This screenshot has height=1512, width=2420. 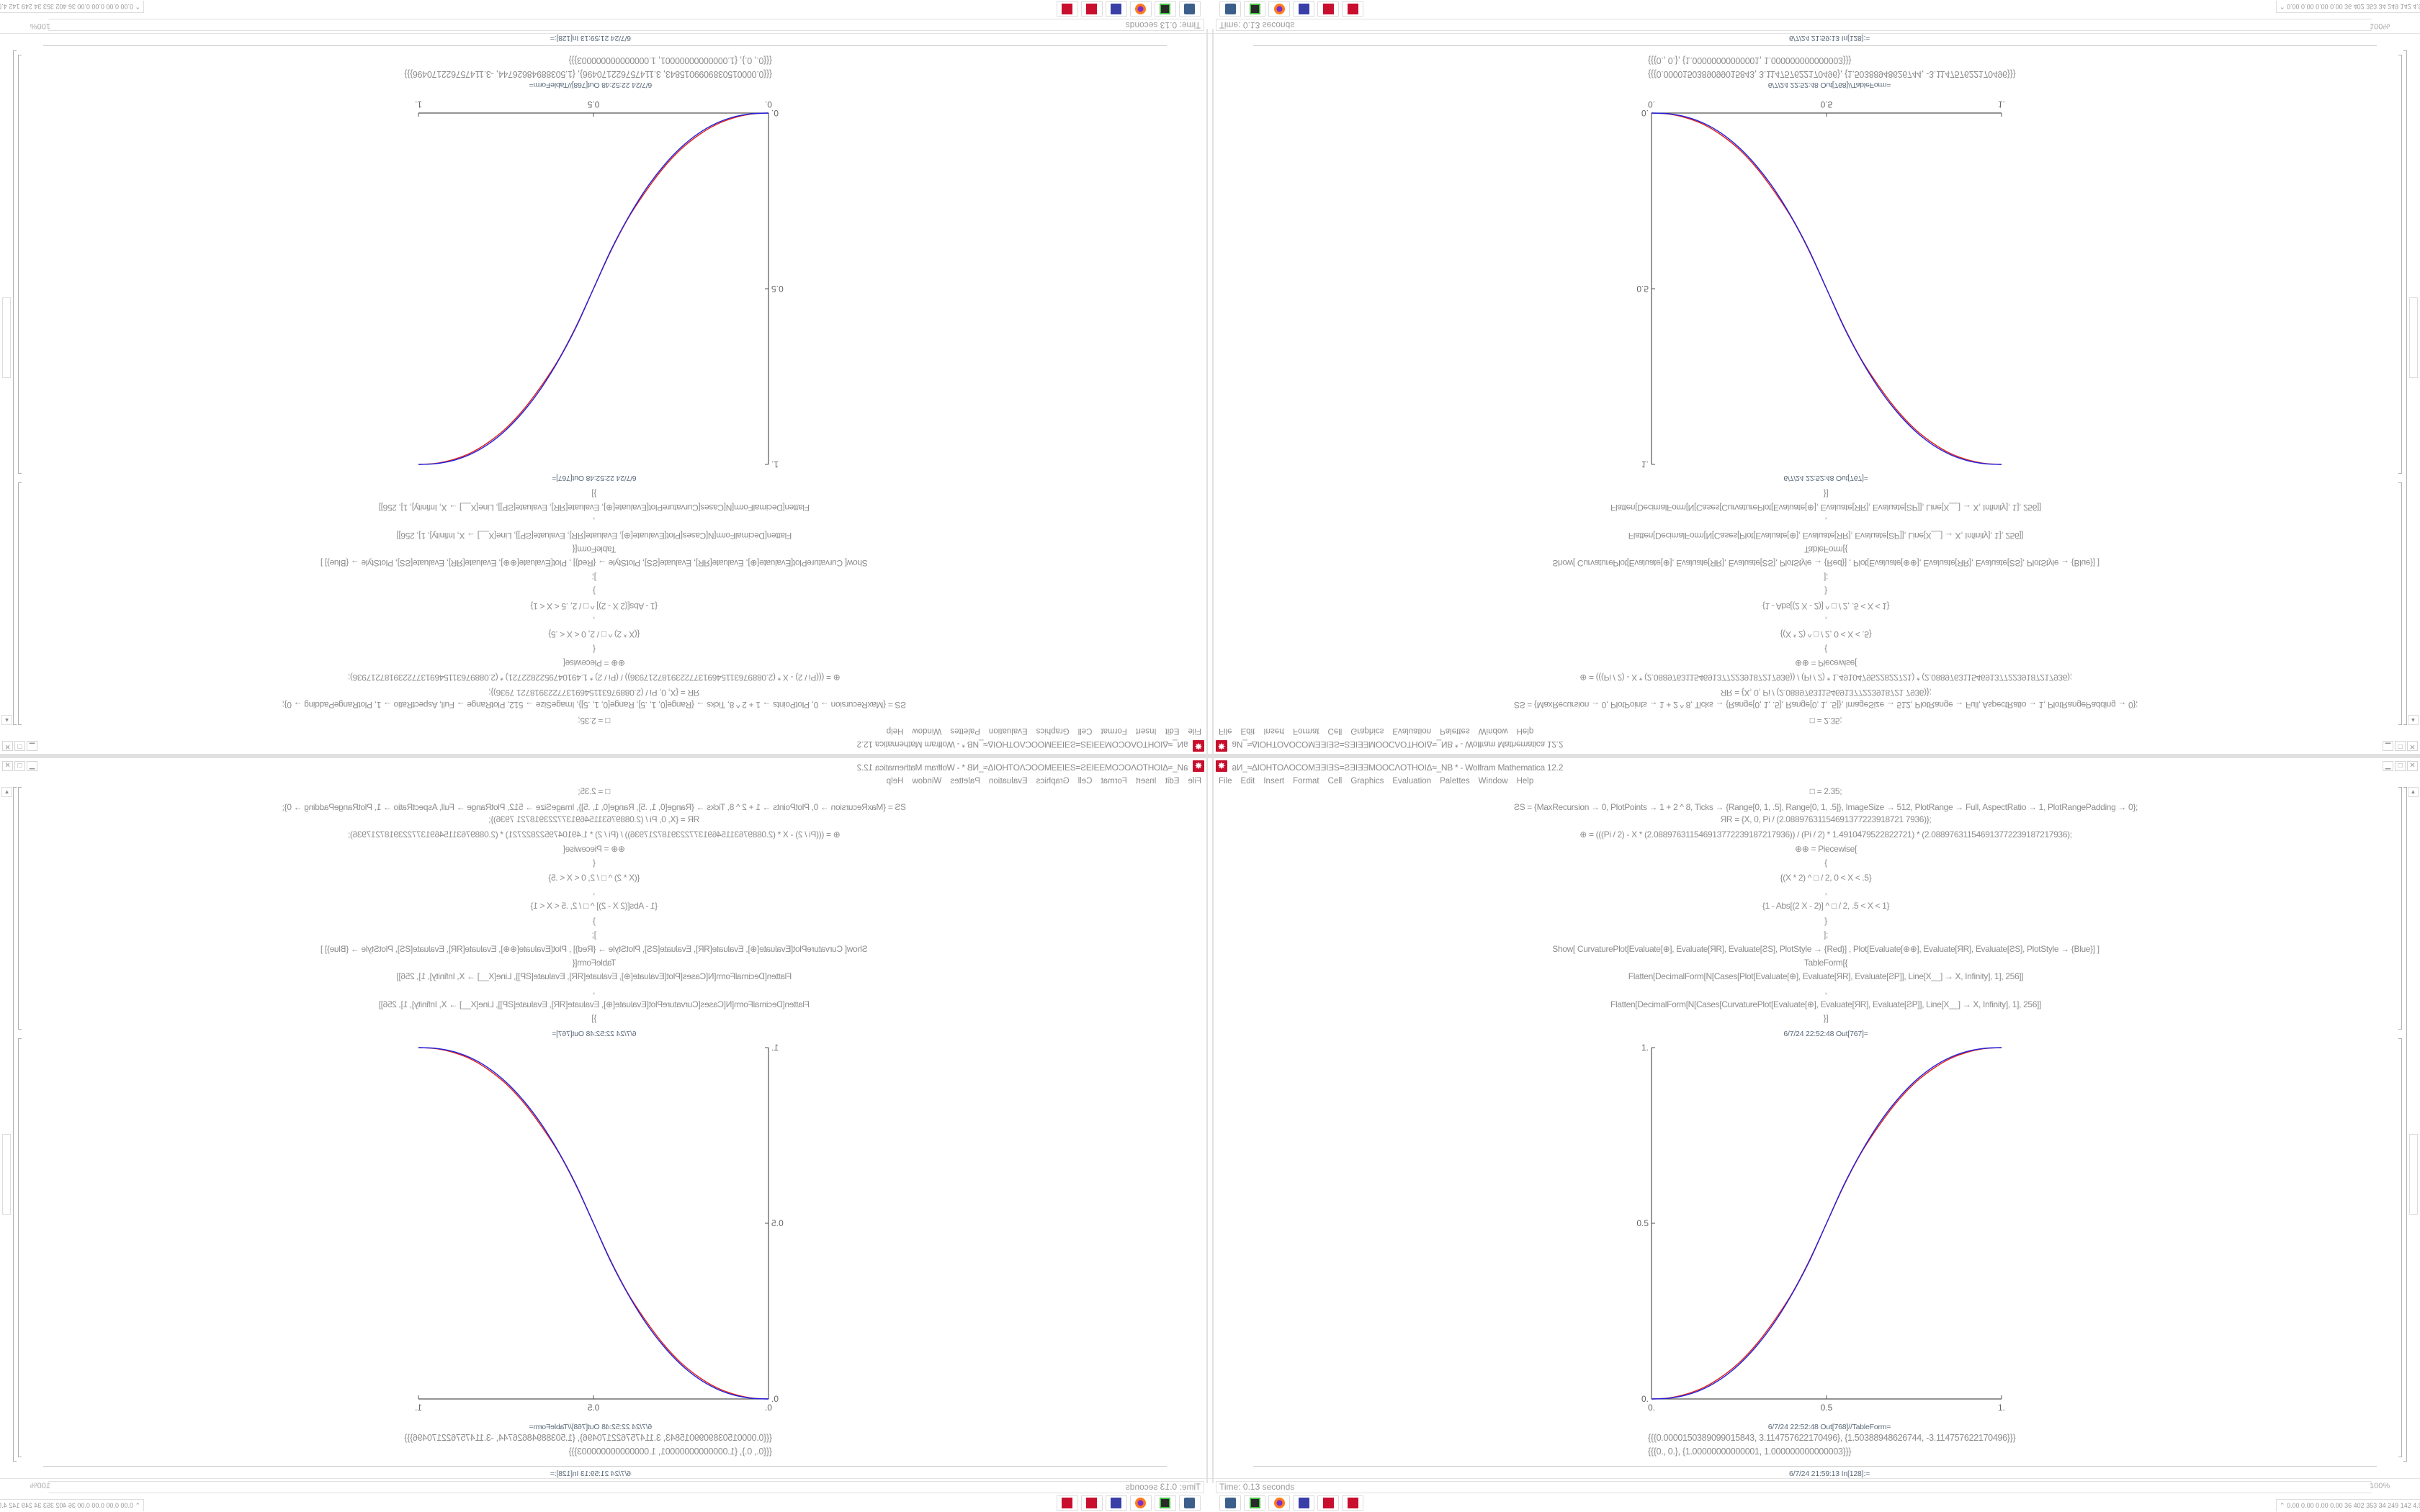 I want to click on code-line: ,, so click(x=594, y=521).